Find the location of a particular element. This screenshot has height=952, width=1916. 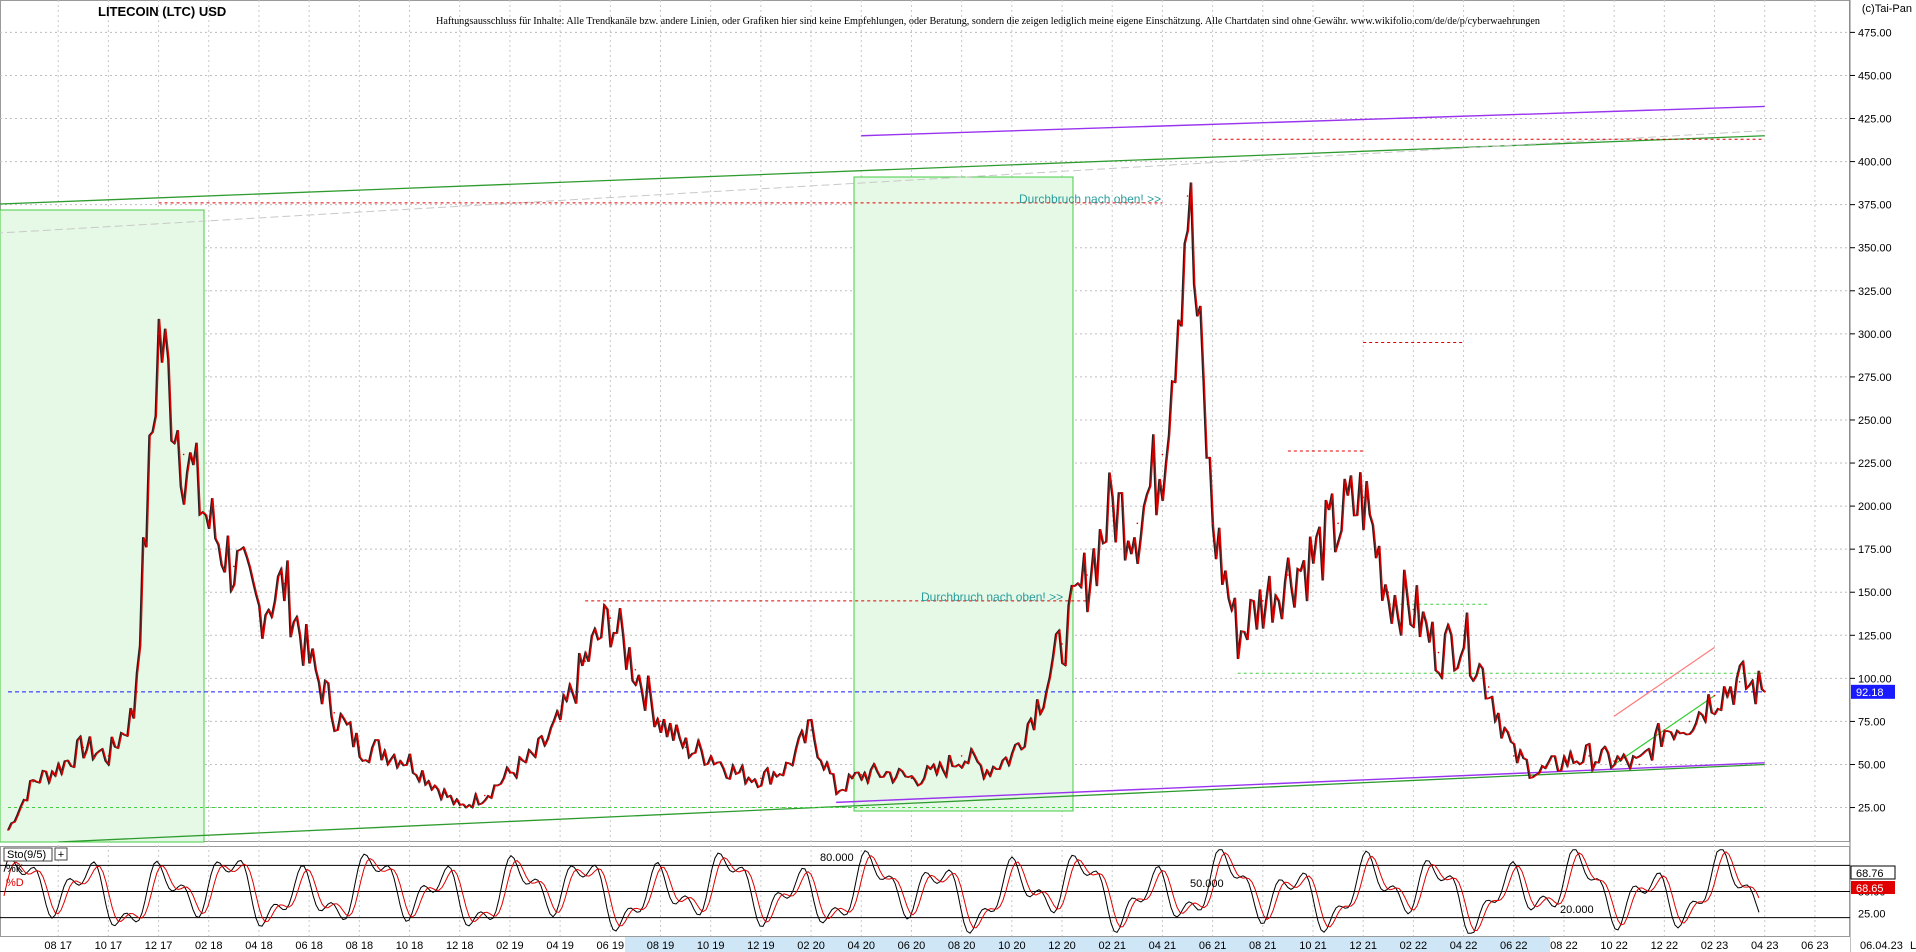

time-tick-label: 04 19 is located at coordinates (560, 946).